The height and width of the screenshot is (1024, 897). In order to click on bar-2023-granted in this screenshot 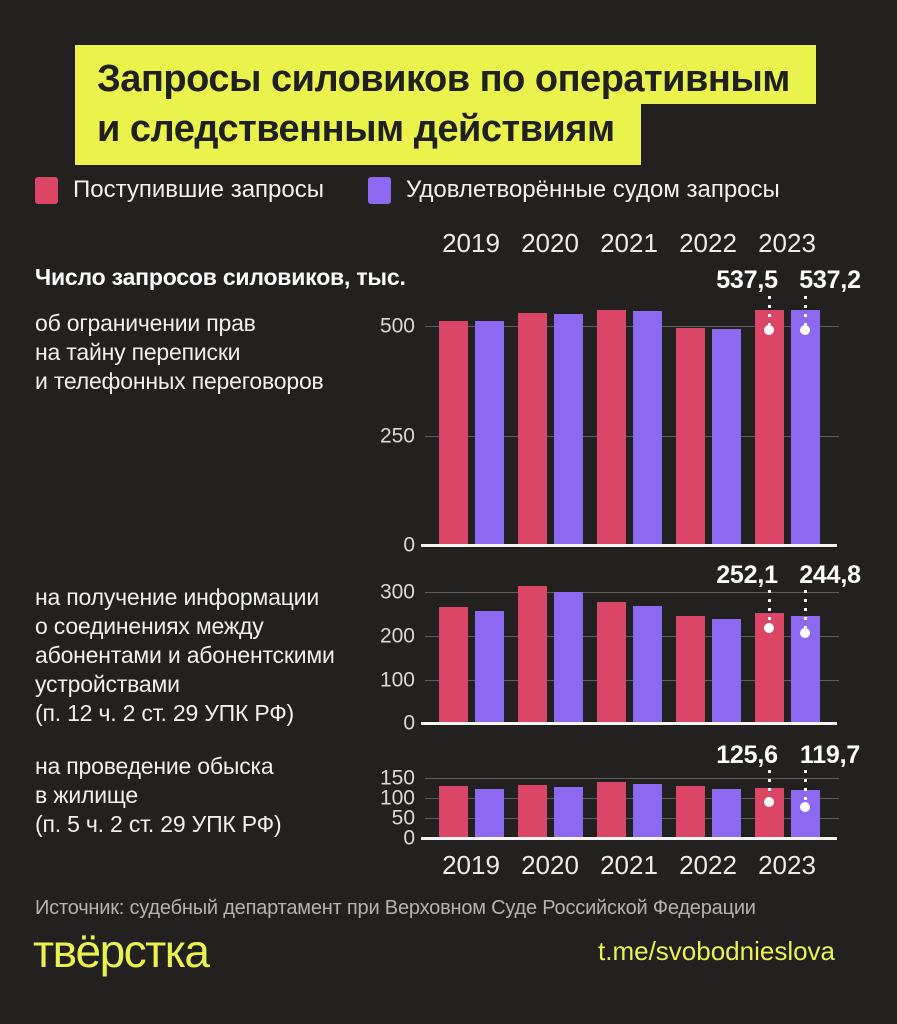, I will do `click(805, 427)`.